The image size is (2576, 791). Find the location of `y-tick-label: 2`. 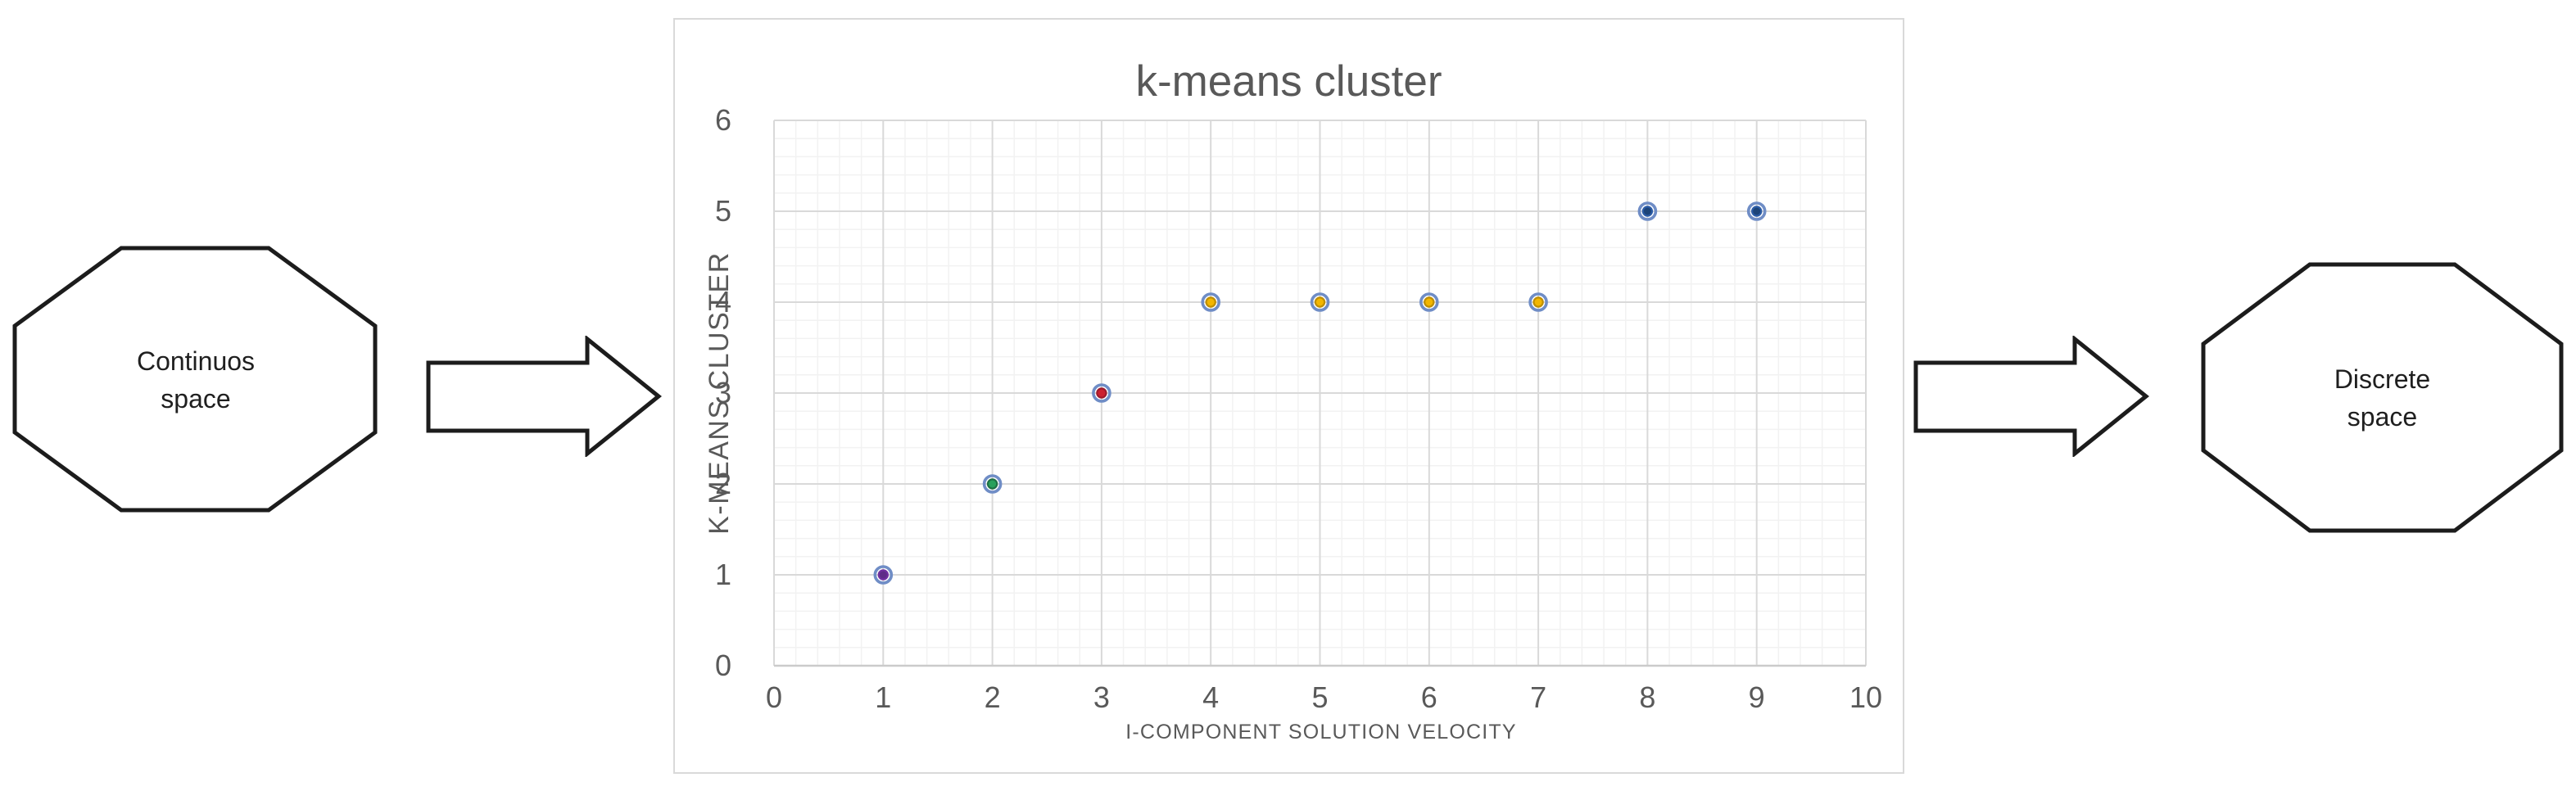

y-tick-label: 2 is located at coordinates (723, 483).